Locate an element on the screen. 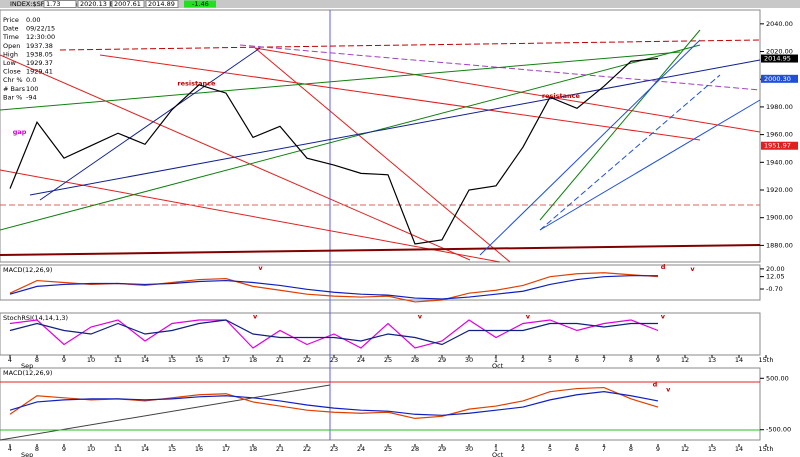 The width and height of the screenshot is (800, 457). x-tick-label: 13 is located at coordinates (712, 449).